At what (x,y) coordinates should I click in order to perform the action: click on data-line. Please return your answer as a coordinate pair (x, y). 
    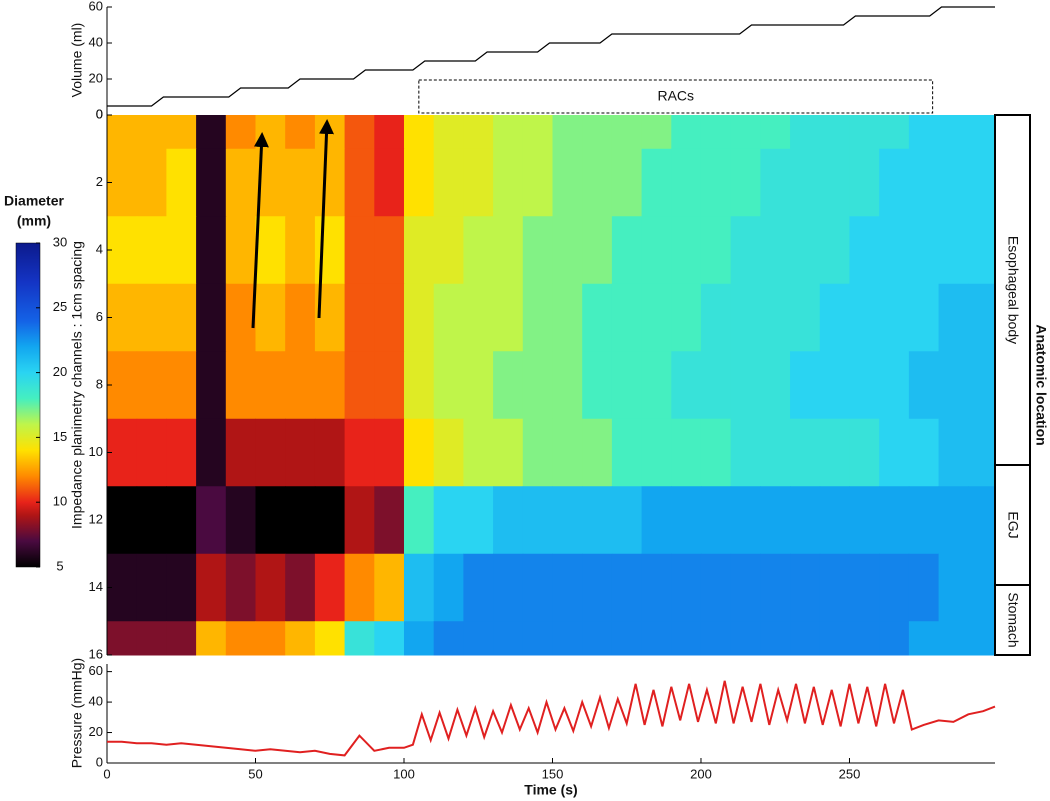
    Looking at the image, I should click on (551, 56).